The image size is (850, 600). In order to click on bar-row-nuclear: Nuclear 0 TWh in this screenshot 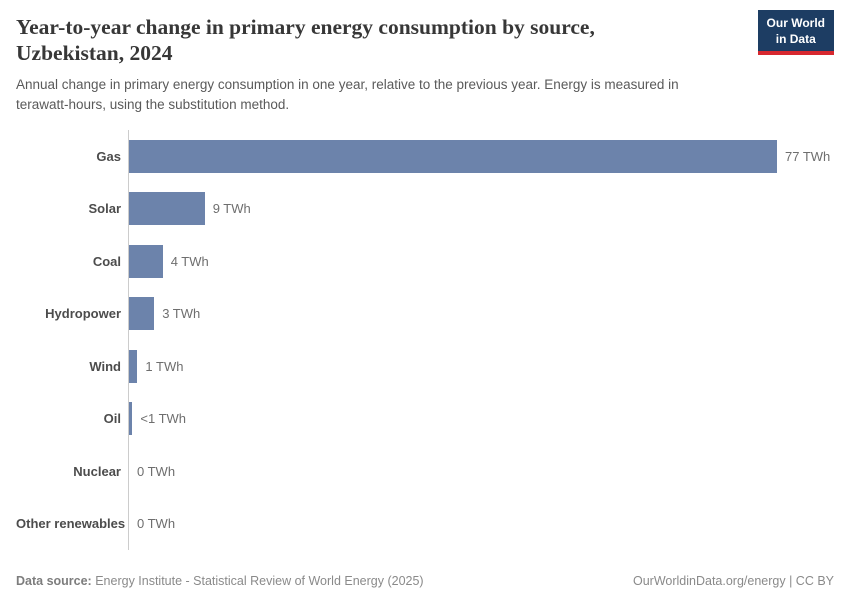, I will do `click(425, 471)`.